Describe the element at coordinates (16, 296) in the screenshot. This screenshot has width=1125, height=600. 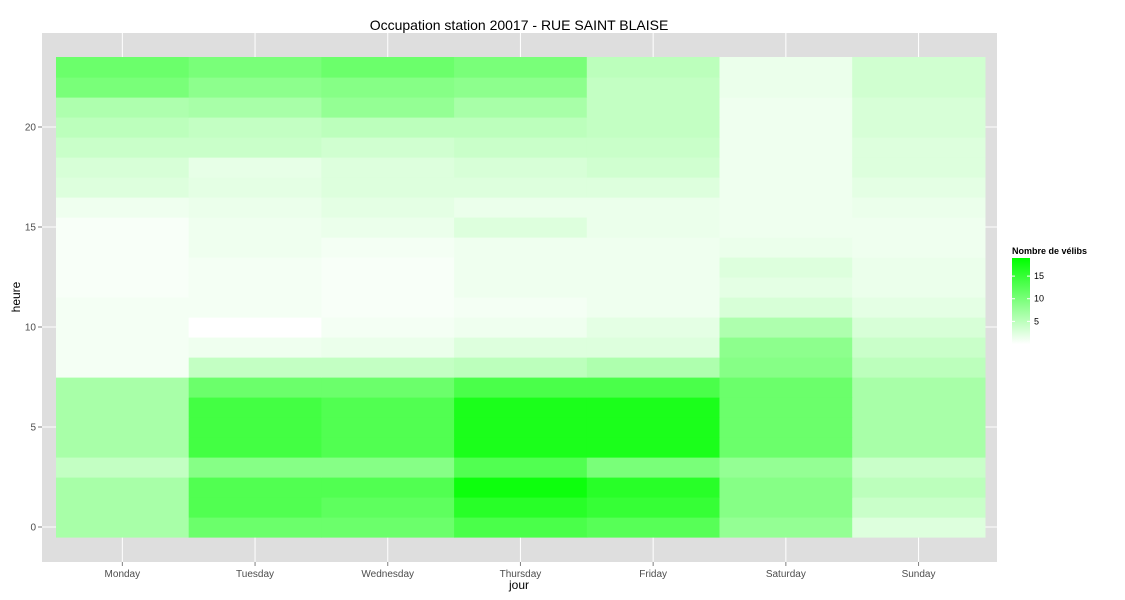
I see `y-axis-title: heure` at that location.